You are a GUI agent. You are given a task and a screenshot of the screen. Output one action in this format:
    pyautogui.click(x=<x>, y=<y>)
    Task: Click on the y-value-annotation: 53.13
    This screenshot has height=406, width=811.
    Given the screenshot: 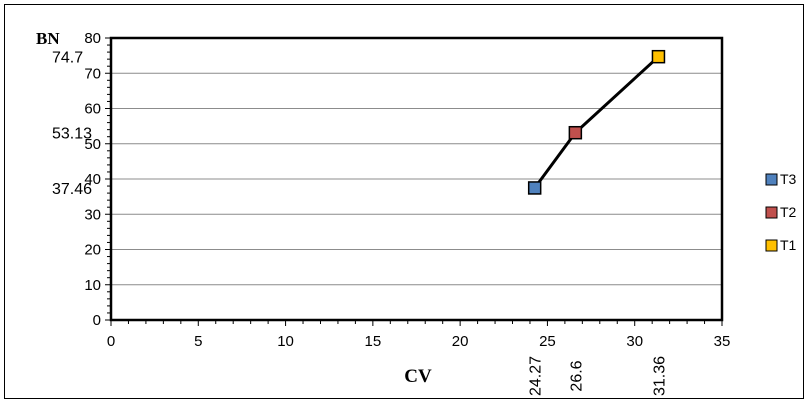 What is the action you would take?
    pyautogui.click(x=72, y=134)
    